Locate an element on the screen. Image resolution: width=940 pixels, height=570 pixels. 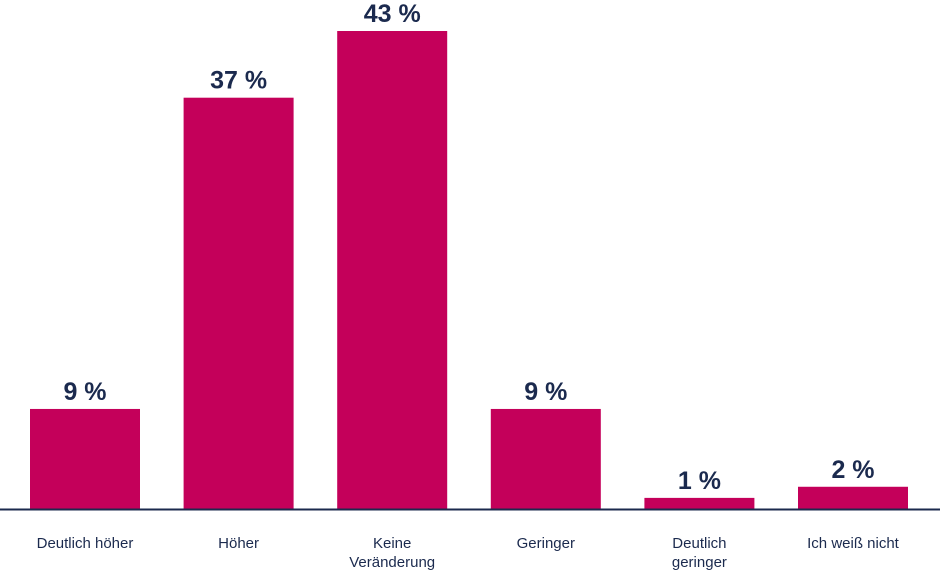
value-label-1: 37 % is located at coordinates (238, 81).